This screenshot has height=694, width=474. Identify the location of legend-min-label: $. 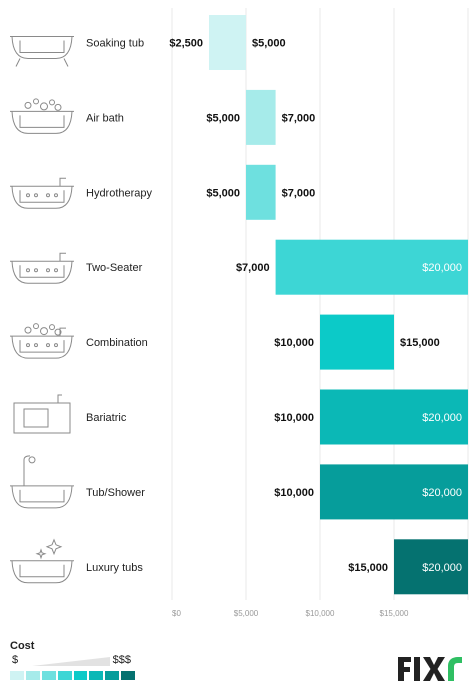
(15, 660).